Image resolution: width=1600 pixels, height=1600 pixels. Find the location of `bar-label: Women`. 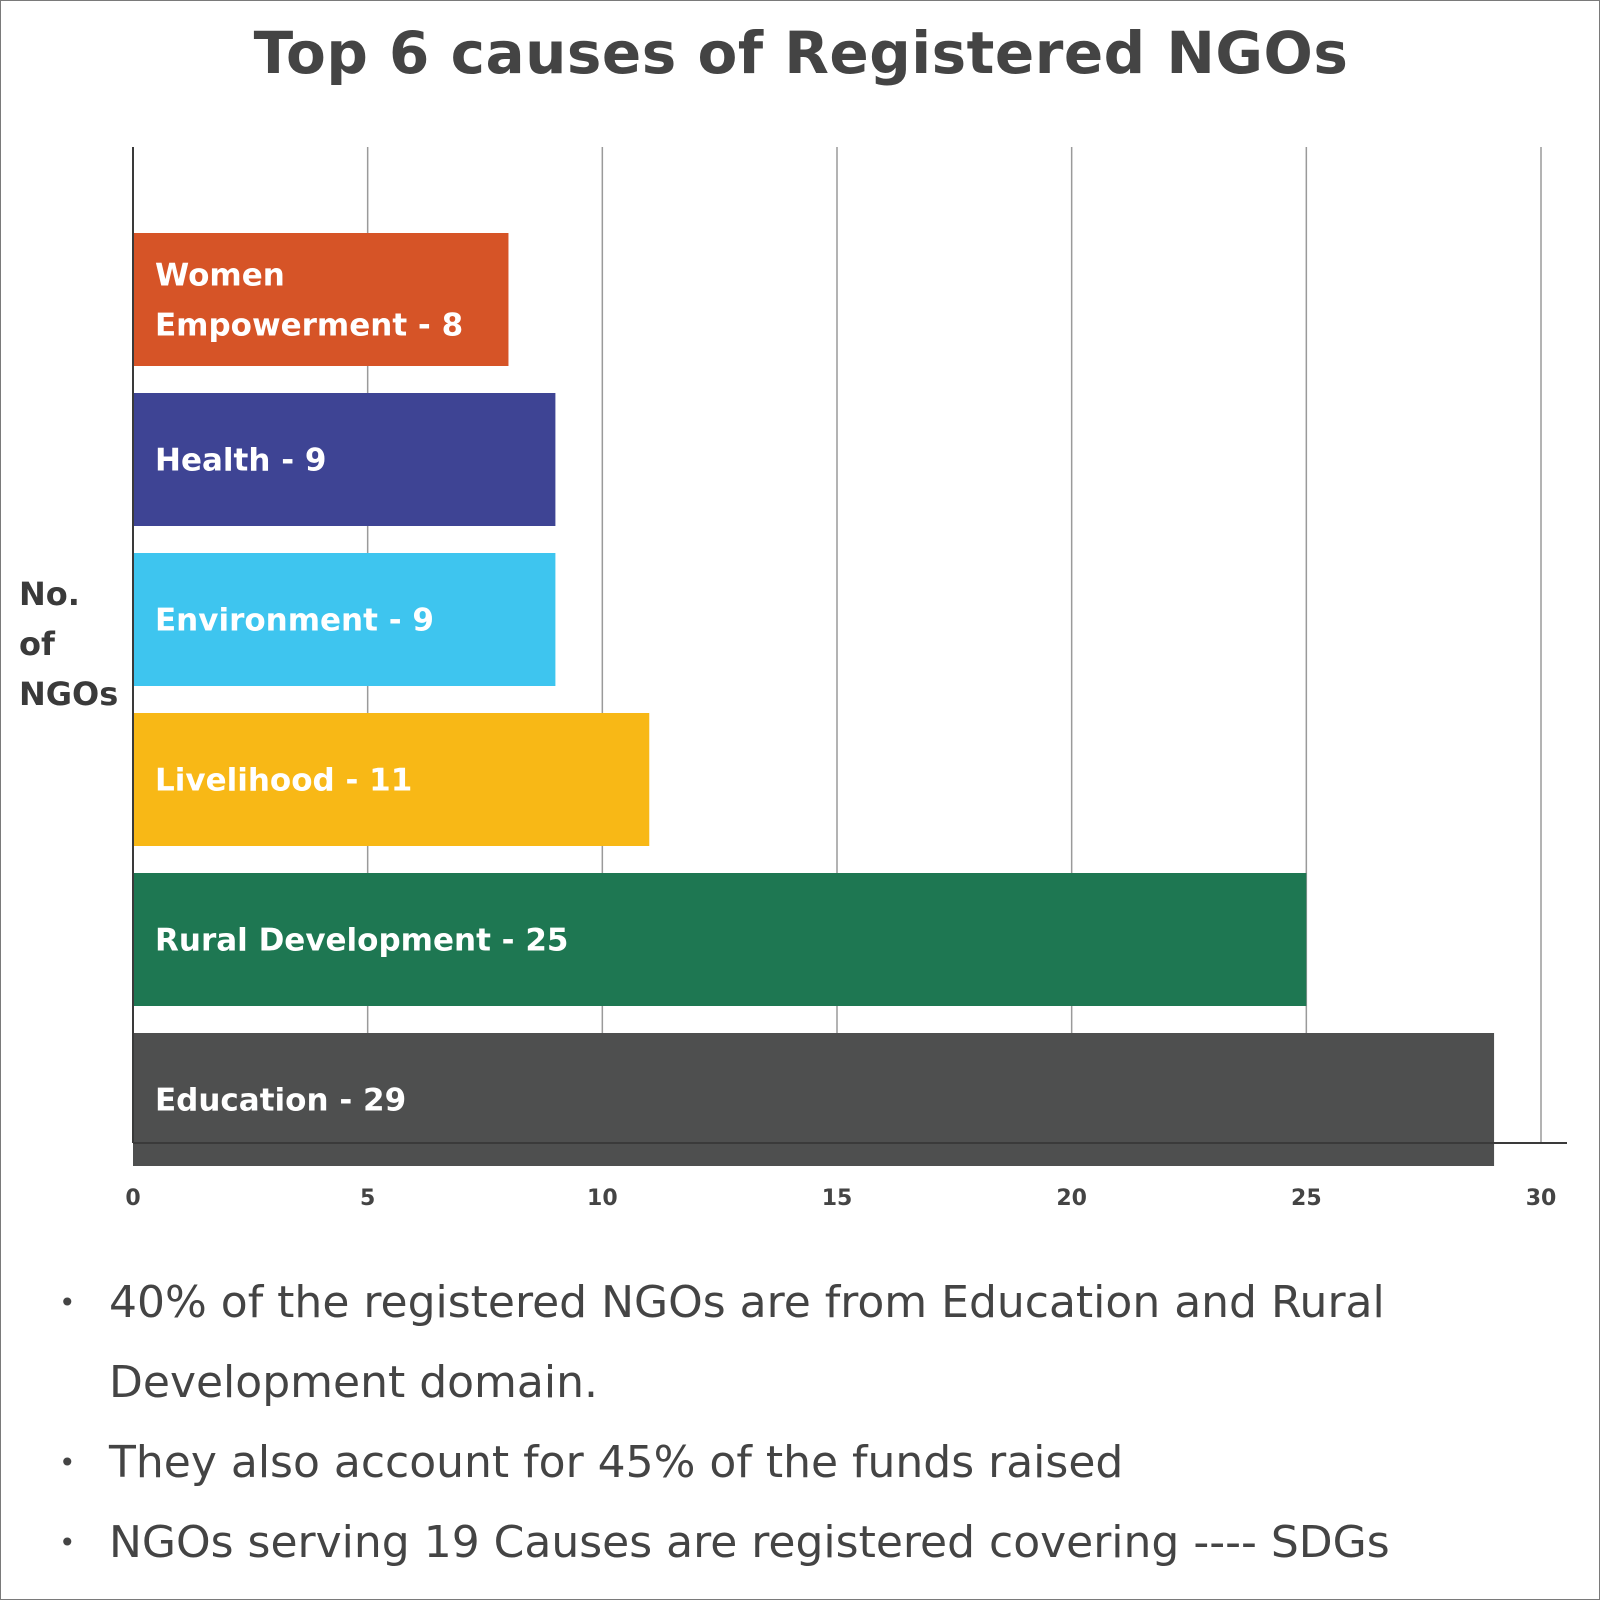

bar-label: Women is located at coordinates (220, 276).